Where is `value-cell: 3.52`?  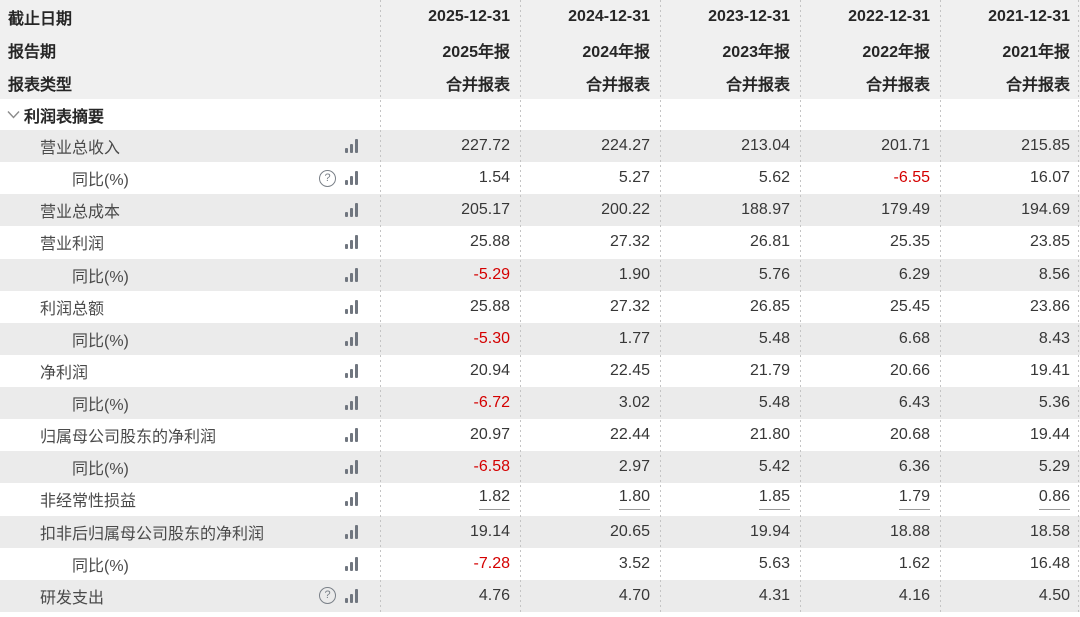 value-cell: 3.52 is located at coordinates (634, 563).